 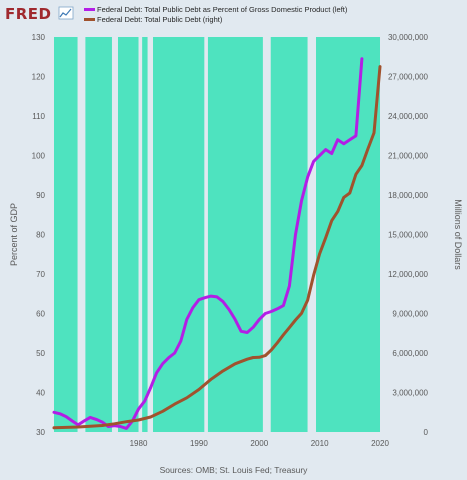 What do you see at coordinates (380, 443) in the screenshot?
I see `x-tick-label: 2020` at bounding box center [380, 443].